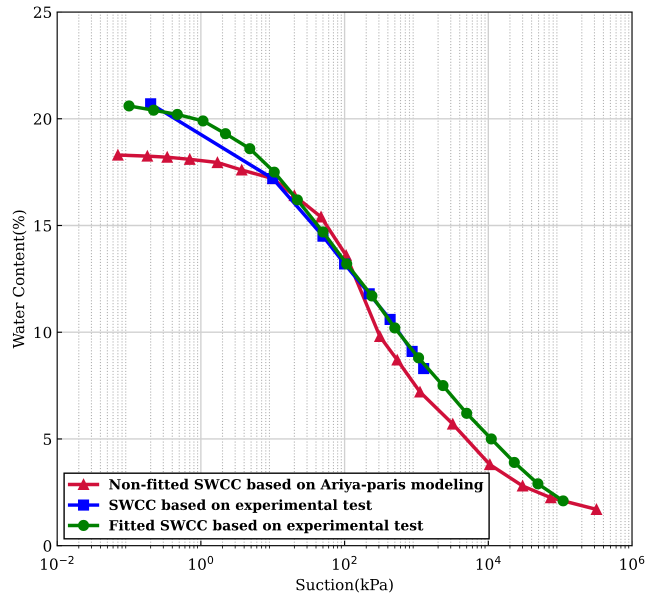  Describe the element at coordinates (48, 439) in the screenshot. I see `y-tick-label: 5` at that location.